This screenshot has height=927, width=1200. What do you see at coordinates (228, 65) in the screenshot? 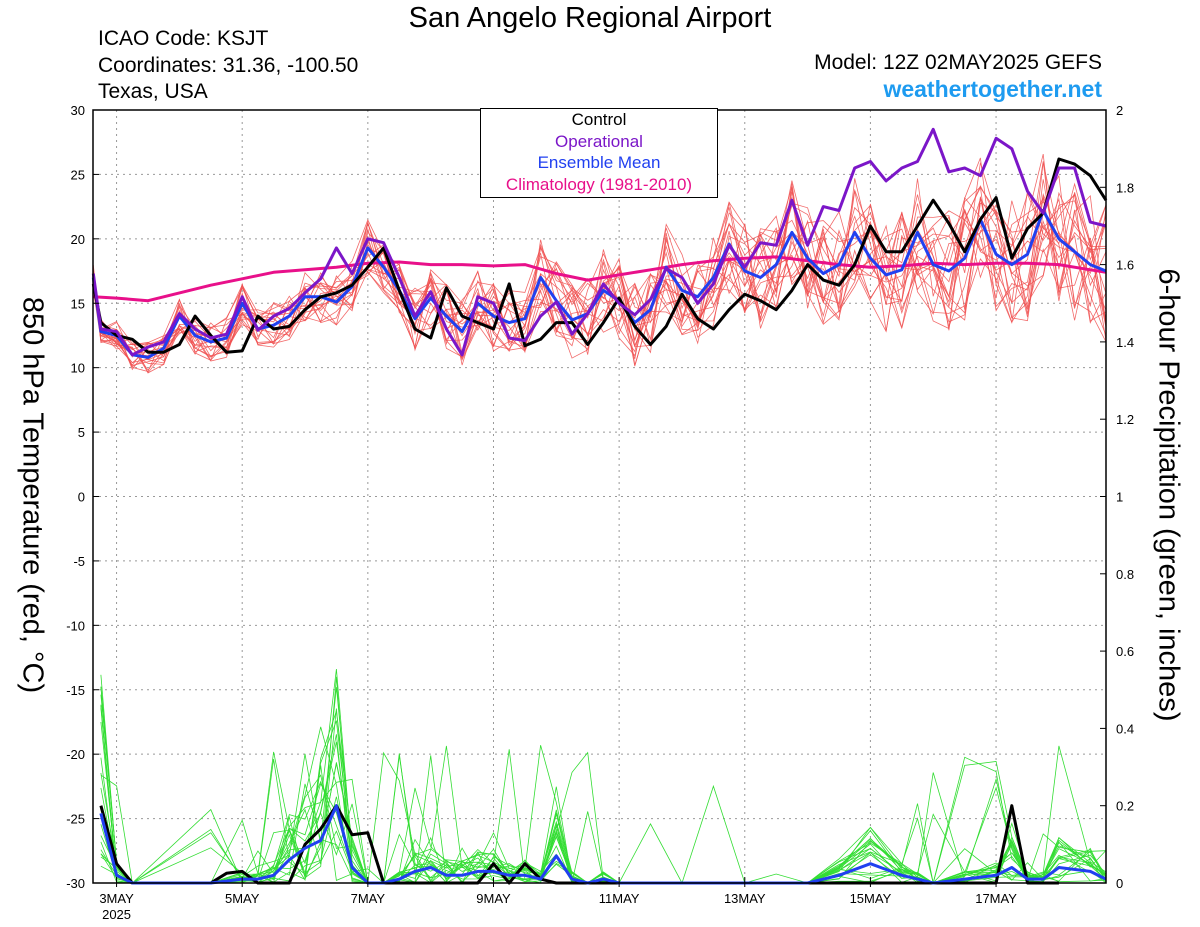
I see `coordinates: Coordinates: 31.36, -100.50` at bounding box center [228, 65].